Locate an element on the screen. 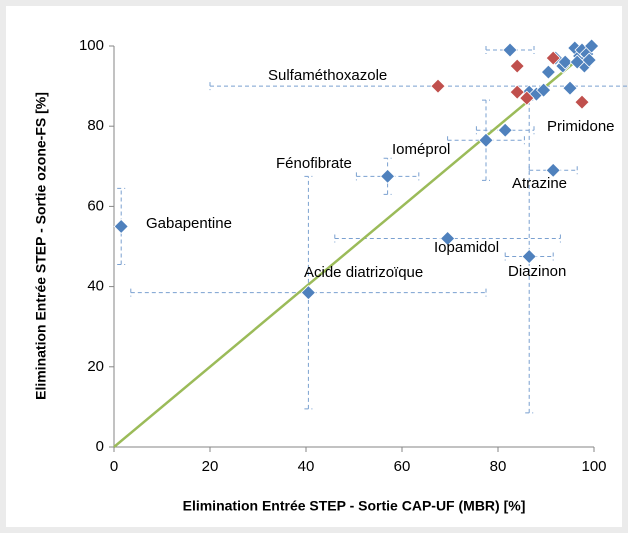  y-tick-label: 0 is located at coordinates (100, 446).